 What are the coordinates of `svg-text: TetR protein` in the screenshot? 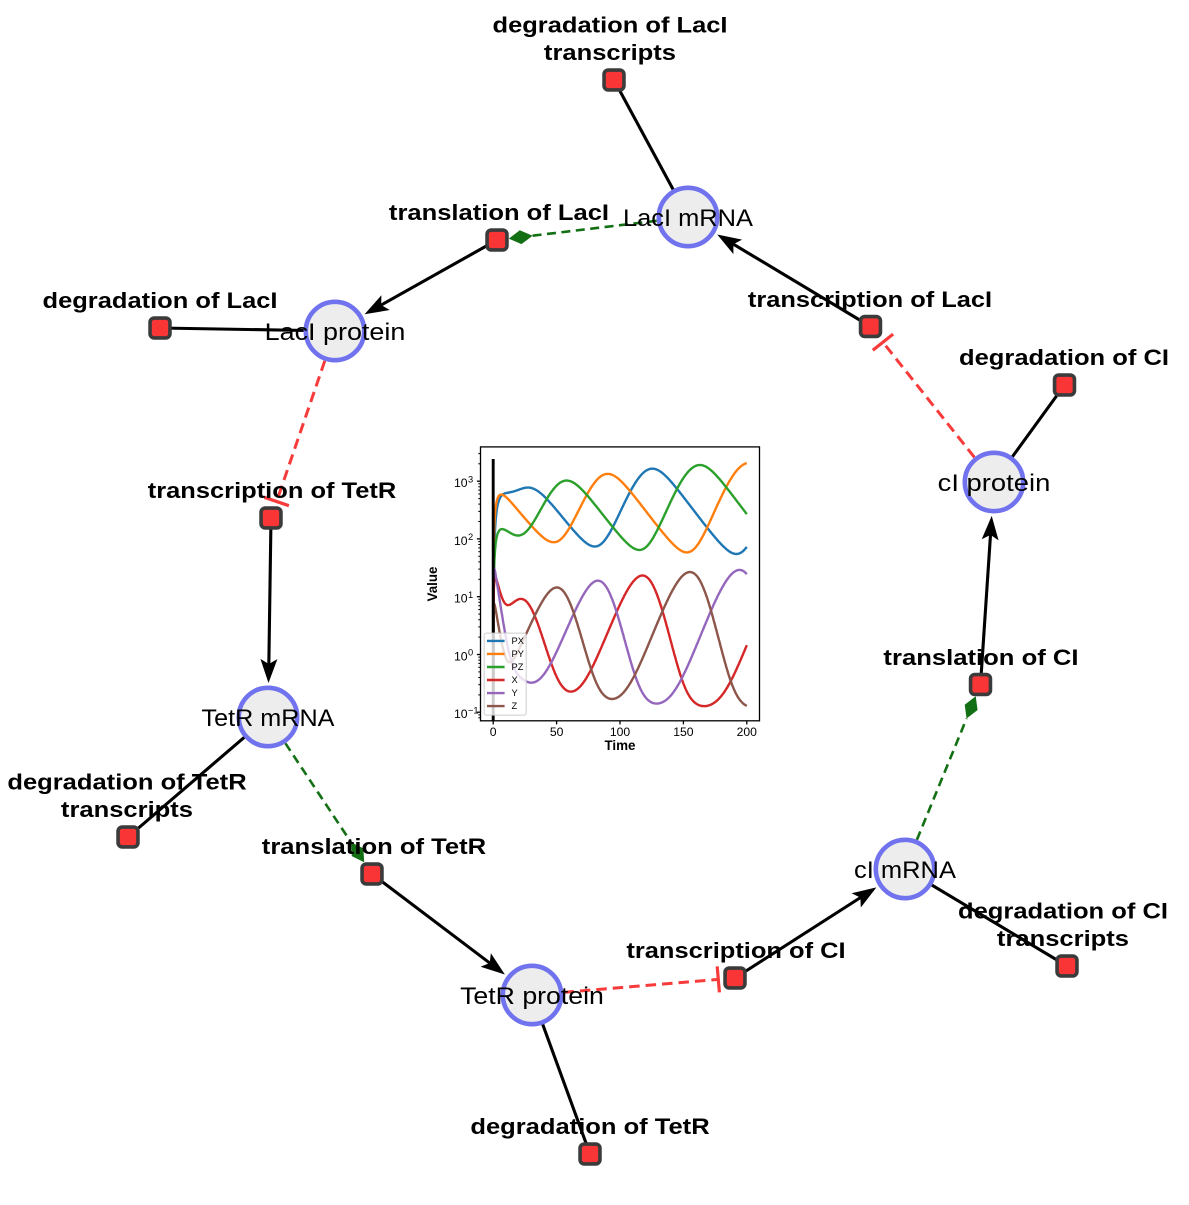 It's located at (532, 996).